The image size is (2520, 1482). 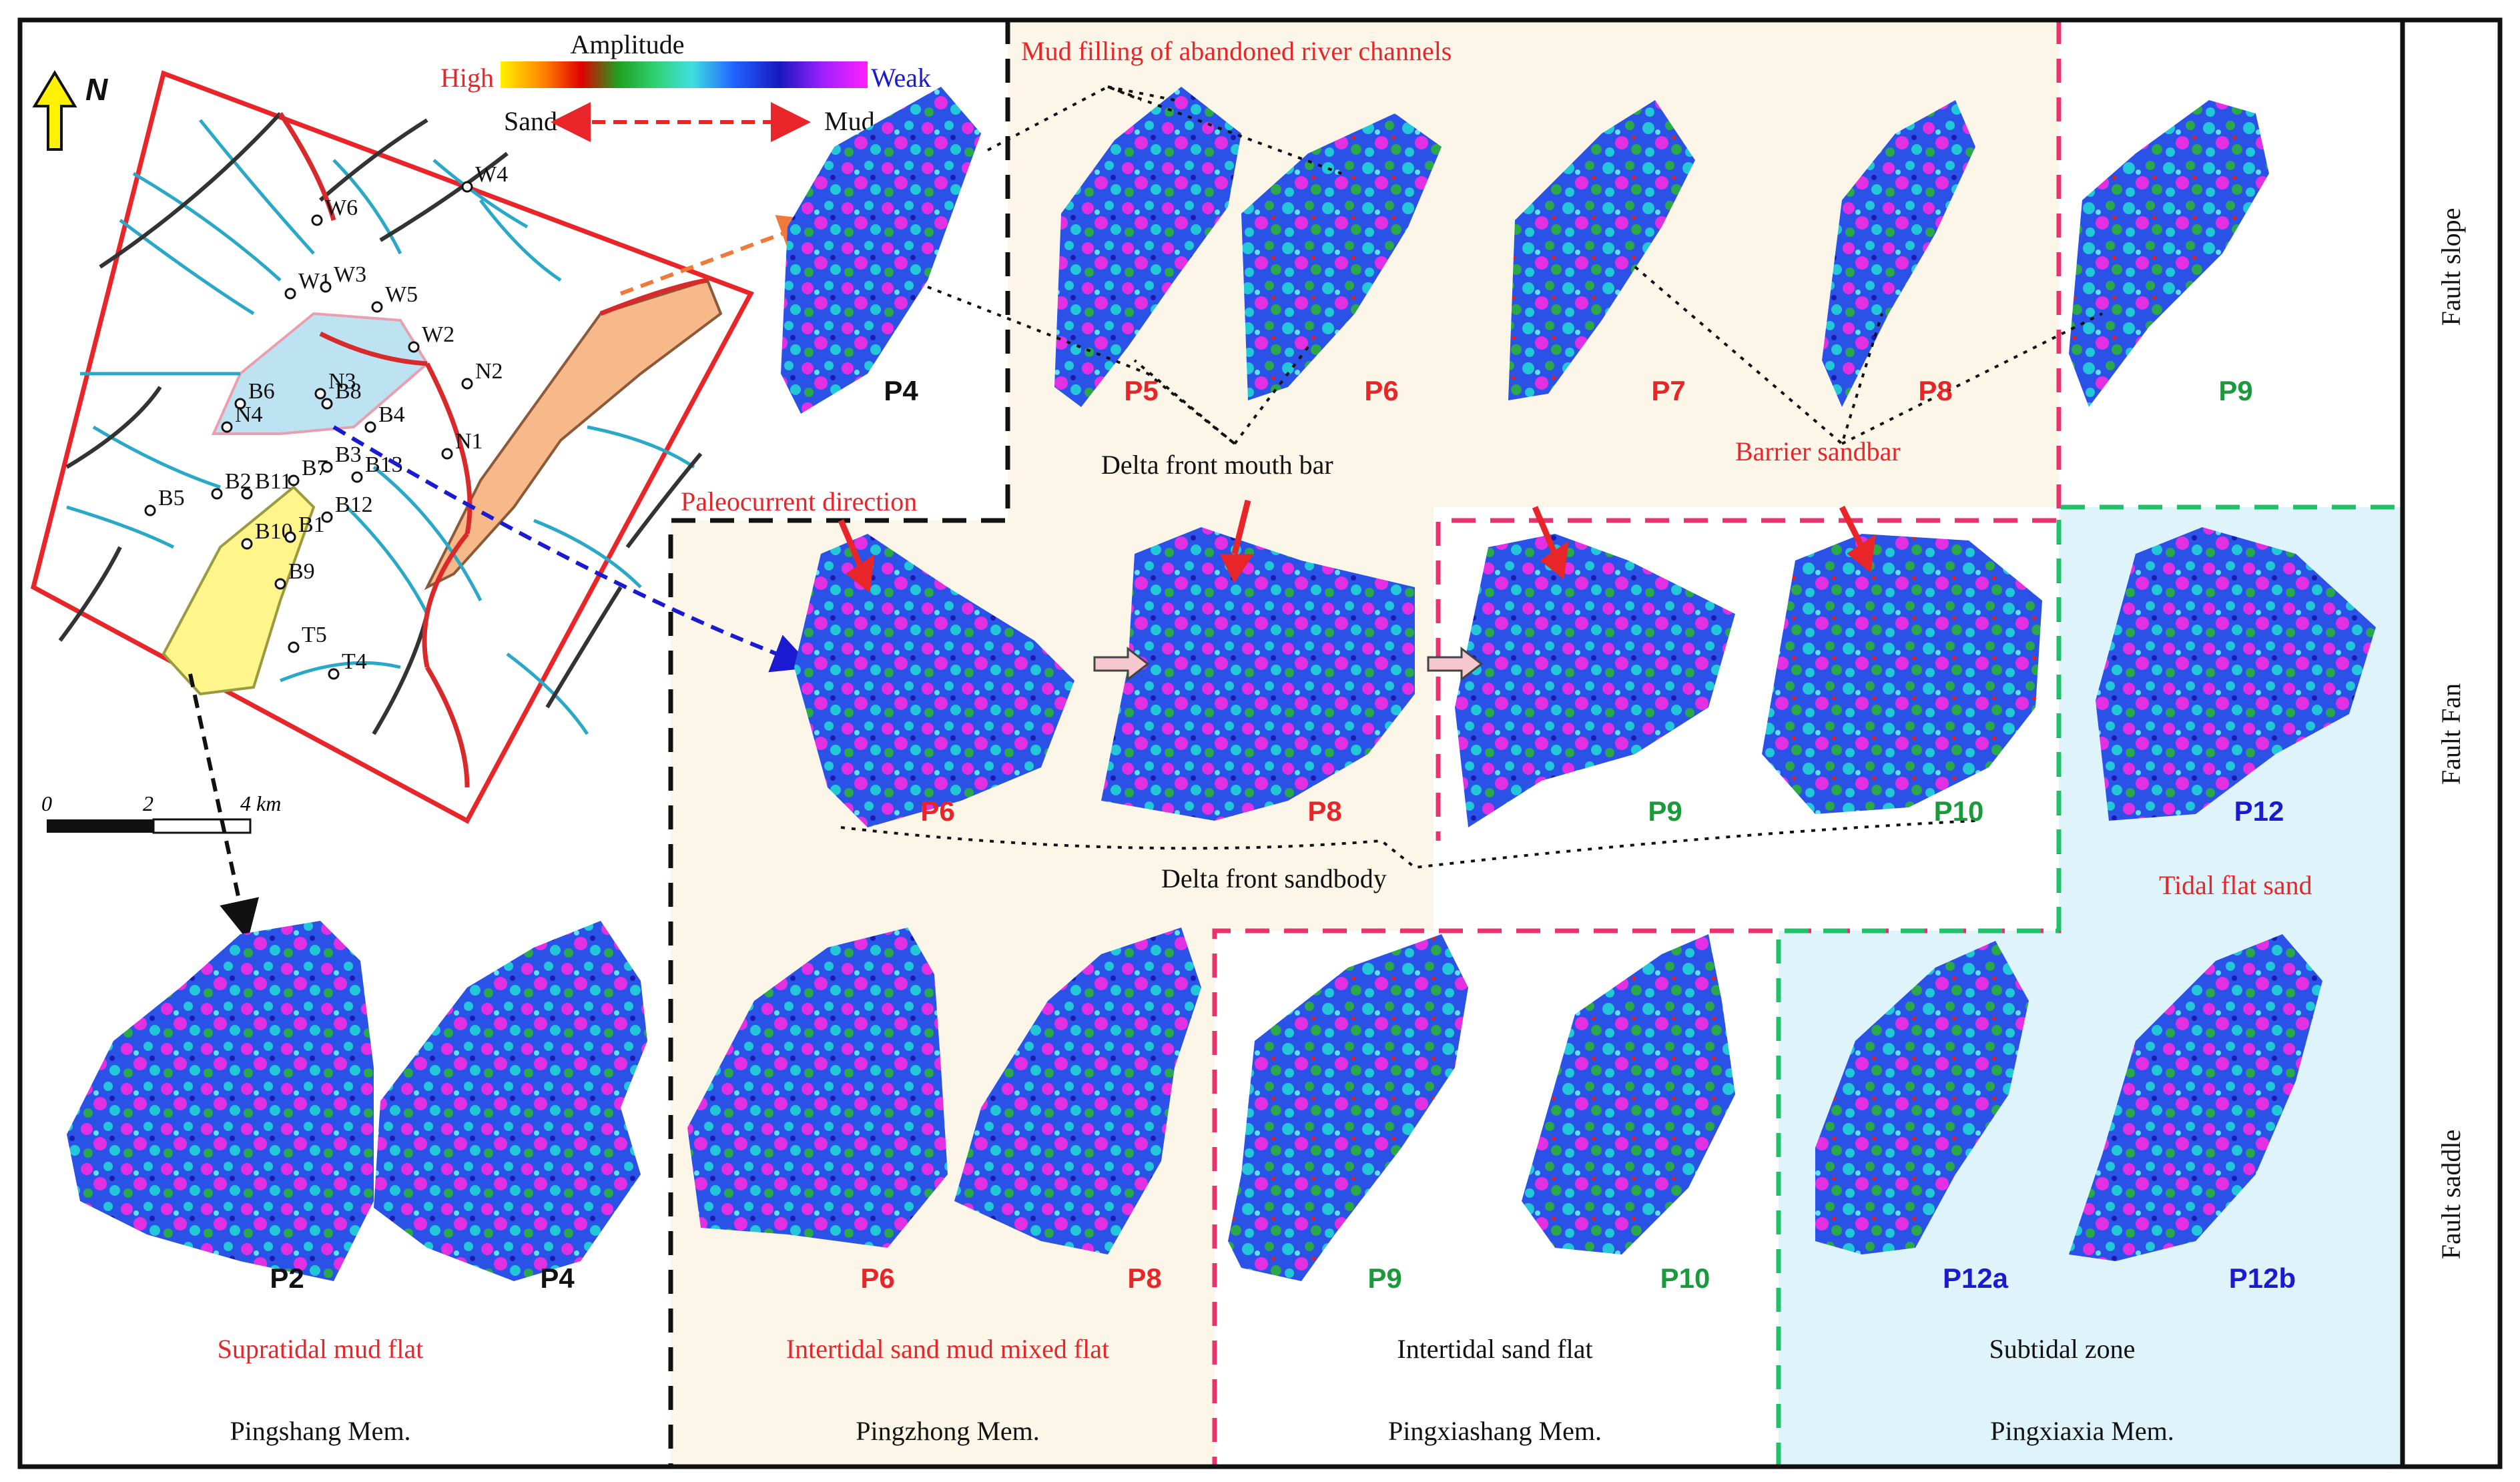 What do you see at coordinates (401, 294) in the screenshot?
I see `well-label: W5` at bounding box center [401, 294].